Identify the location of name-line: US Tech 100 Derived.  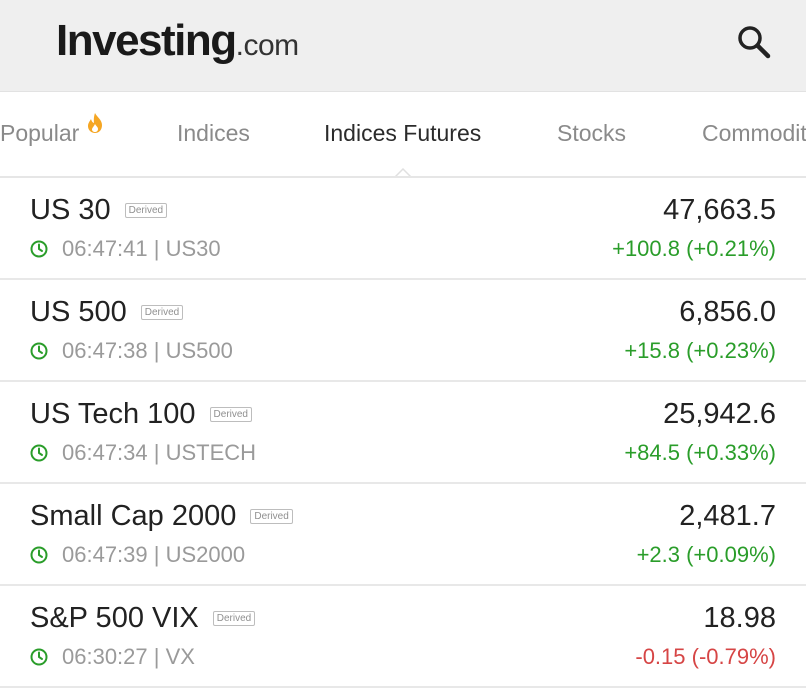
(141, 414).